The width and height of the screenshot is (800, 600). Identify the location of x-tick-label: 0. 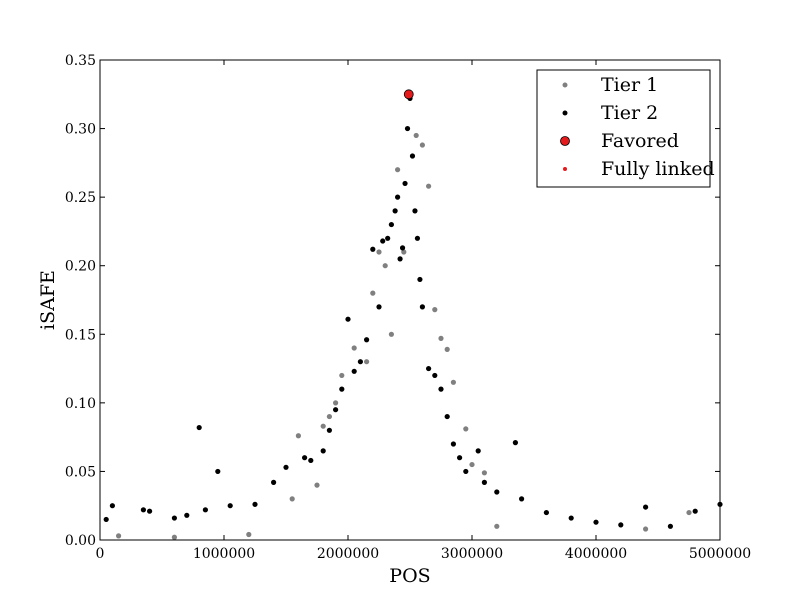
(100, 554).